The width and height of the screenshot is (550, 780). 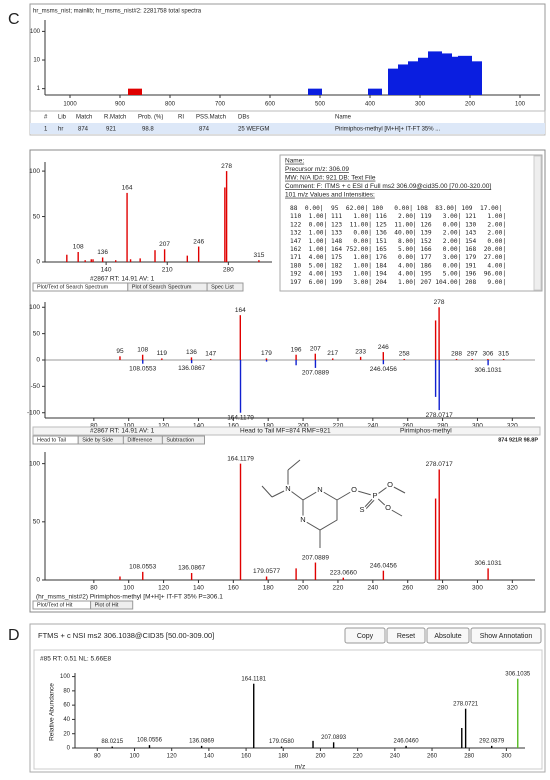 I want to click on peak-label: 136.0867, so click(x=191, y=368).